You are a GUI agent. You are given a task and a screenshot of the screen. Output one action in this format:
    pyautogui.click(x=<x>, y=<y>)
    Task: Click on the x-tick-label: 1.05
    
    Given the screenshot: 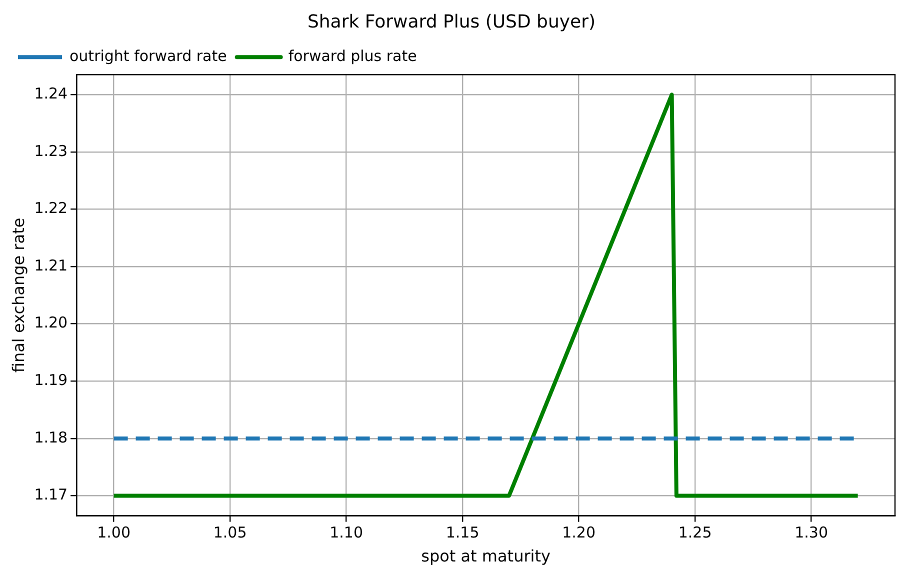 What is the action you would take?
    pyautogui.click(x=230, y=533)
    